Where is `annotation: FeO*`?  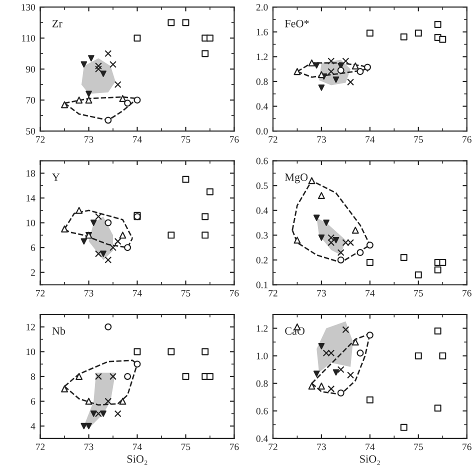
annotation: FeO* is located at coordinates (296, 24).